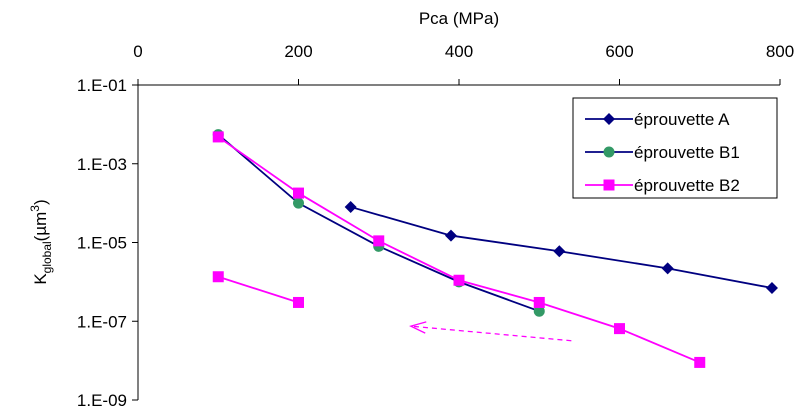 This screenshot has width=806, height=412. I want to click on legend-label: éprouvette A, so click(682, 119).